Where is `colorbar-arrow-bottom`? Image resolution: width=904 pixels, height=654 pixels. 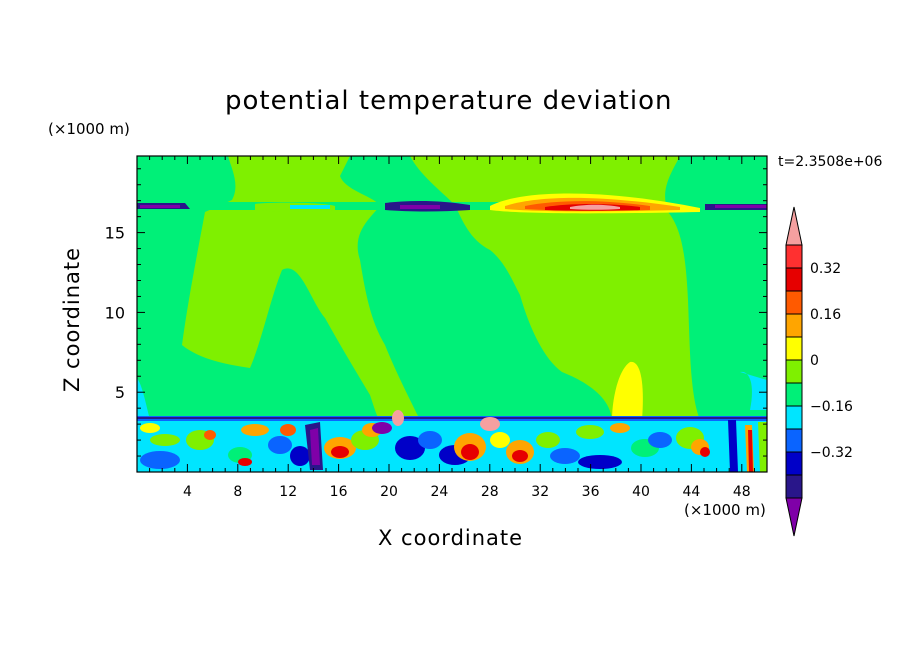
colorbar-arrow-bottom is located at coordinates (794, 517).